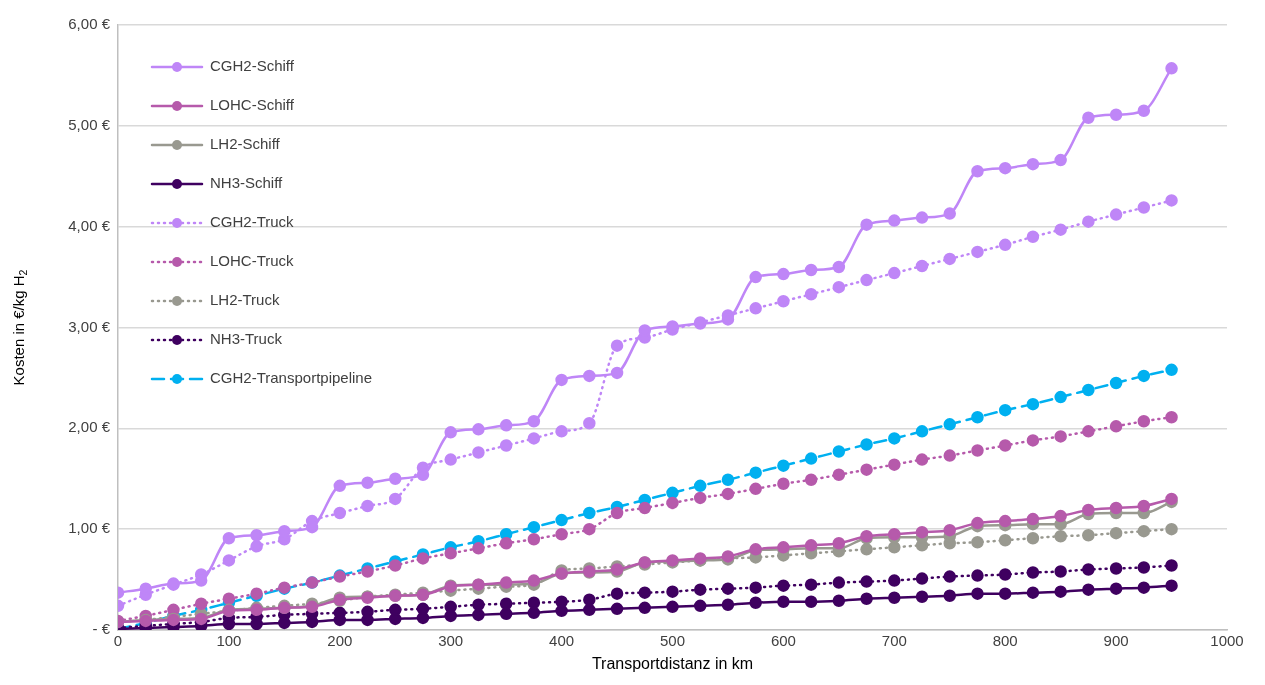  Describe the element at coordinates (118, 641) in the screenshot. I see `x-tick-label: 0` at that location.